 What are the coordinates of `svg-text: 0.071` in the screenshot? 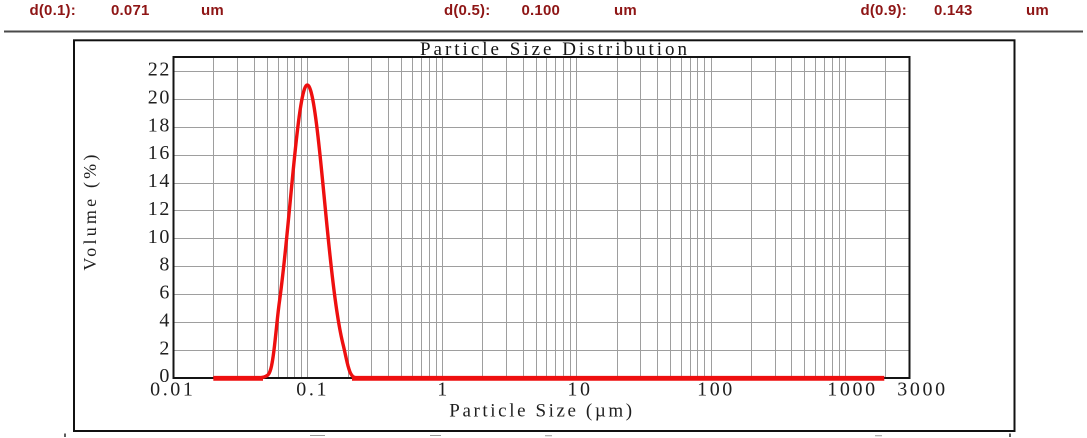 It's located at (130, 10).